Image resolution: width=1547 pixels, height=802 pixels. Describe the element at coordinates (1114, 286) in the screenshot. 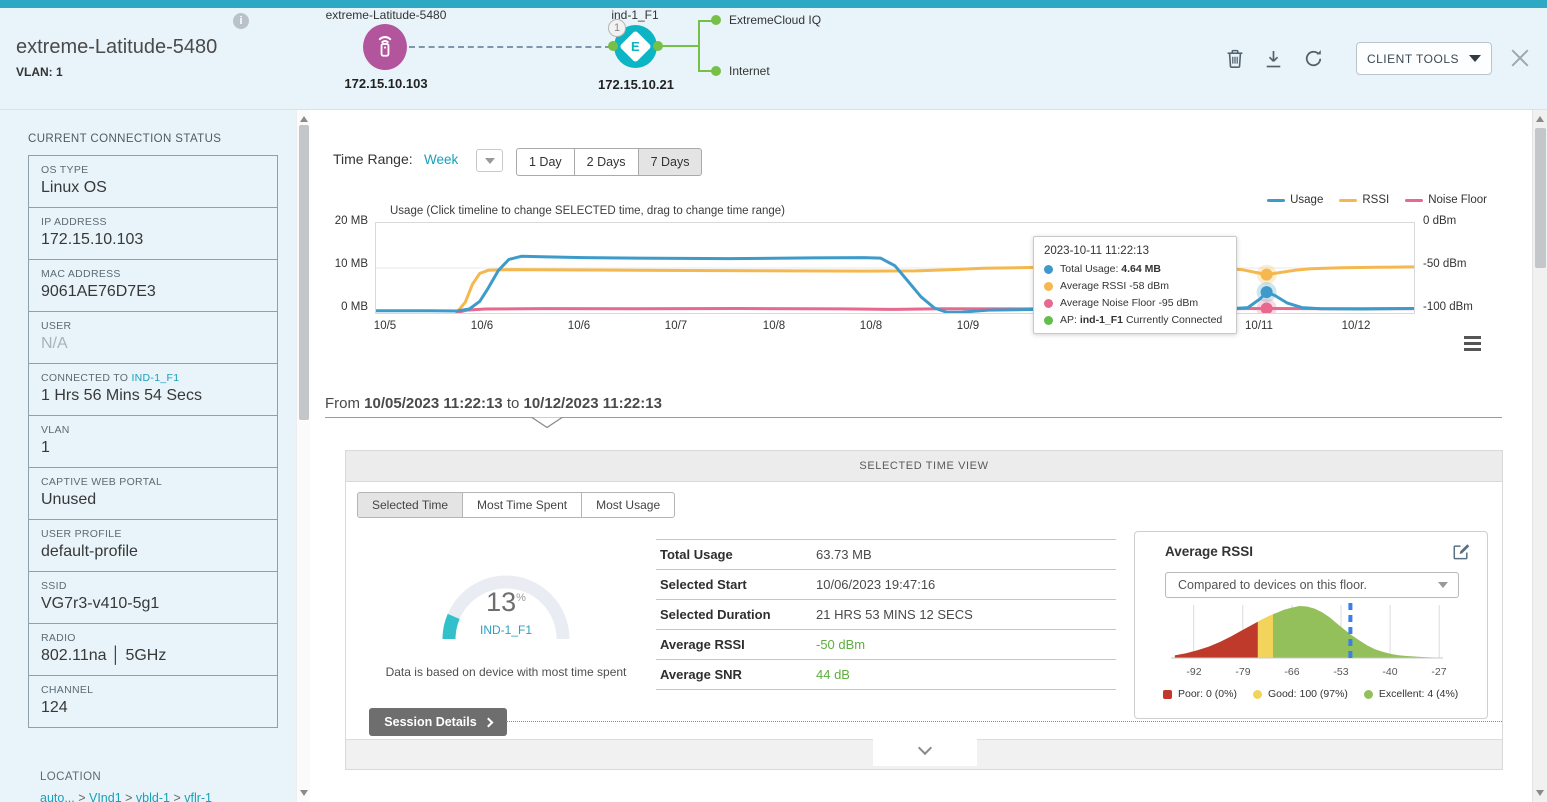

I see `tooltip-text: Average RSSI -58 dBm` at that location.